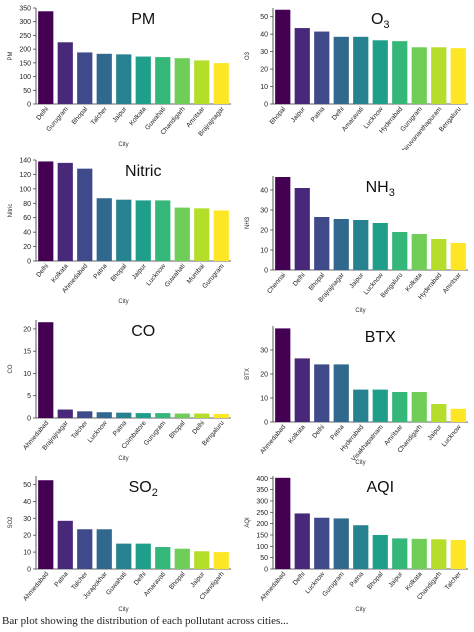  Describe the element at coordinates (380, 337) in the screenshot. I see `chart-title: BTX` at that location.